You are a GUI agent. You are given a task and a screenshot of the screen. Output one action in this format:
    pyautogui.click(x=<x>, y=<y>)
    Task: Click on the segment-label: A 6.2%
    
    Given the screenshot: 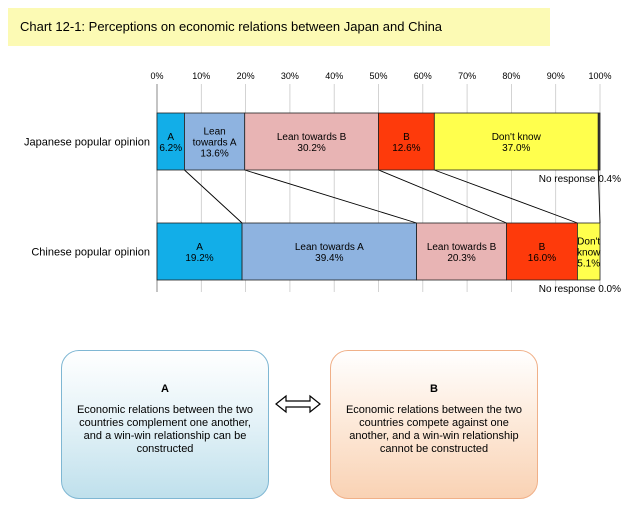 What is the action you would take?
    pyautogui.click(x=170, y=143)
    